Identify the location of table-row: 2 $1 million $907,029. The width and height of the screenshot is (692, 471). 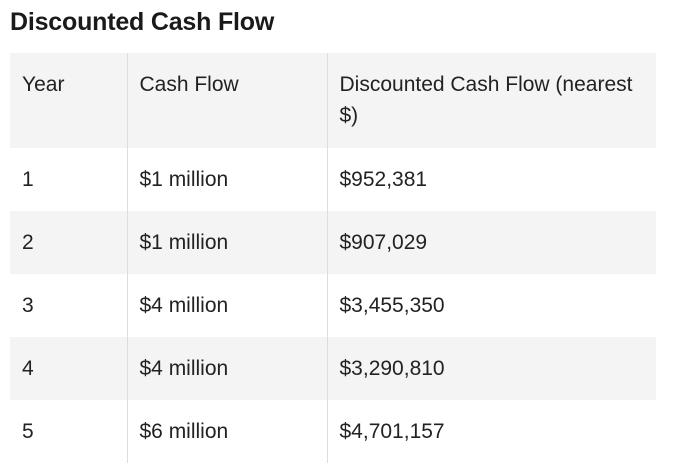
(333, 242).